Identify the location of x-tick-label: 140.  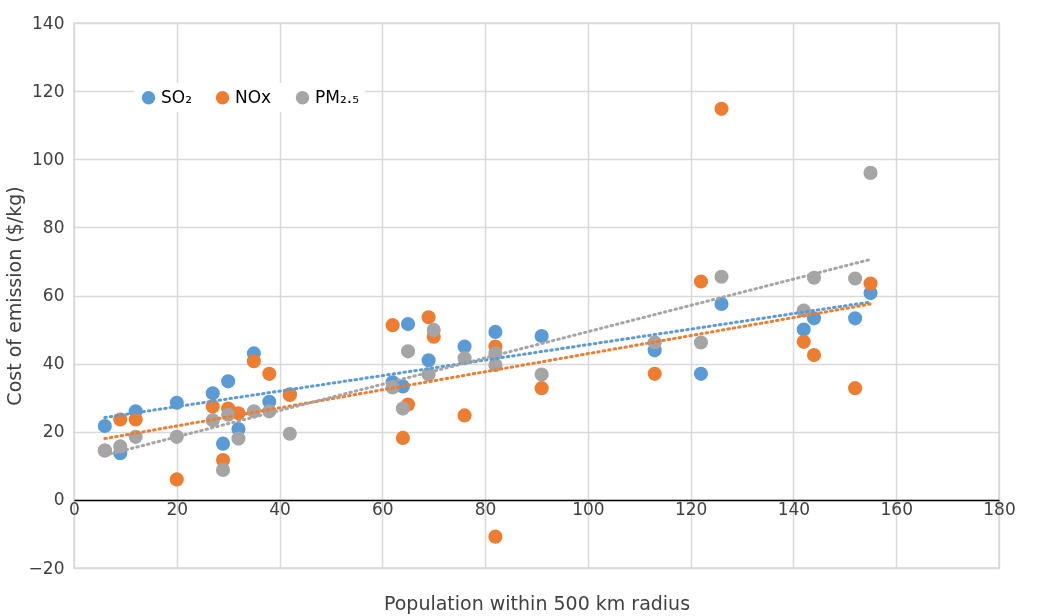
(794, 509).